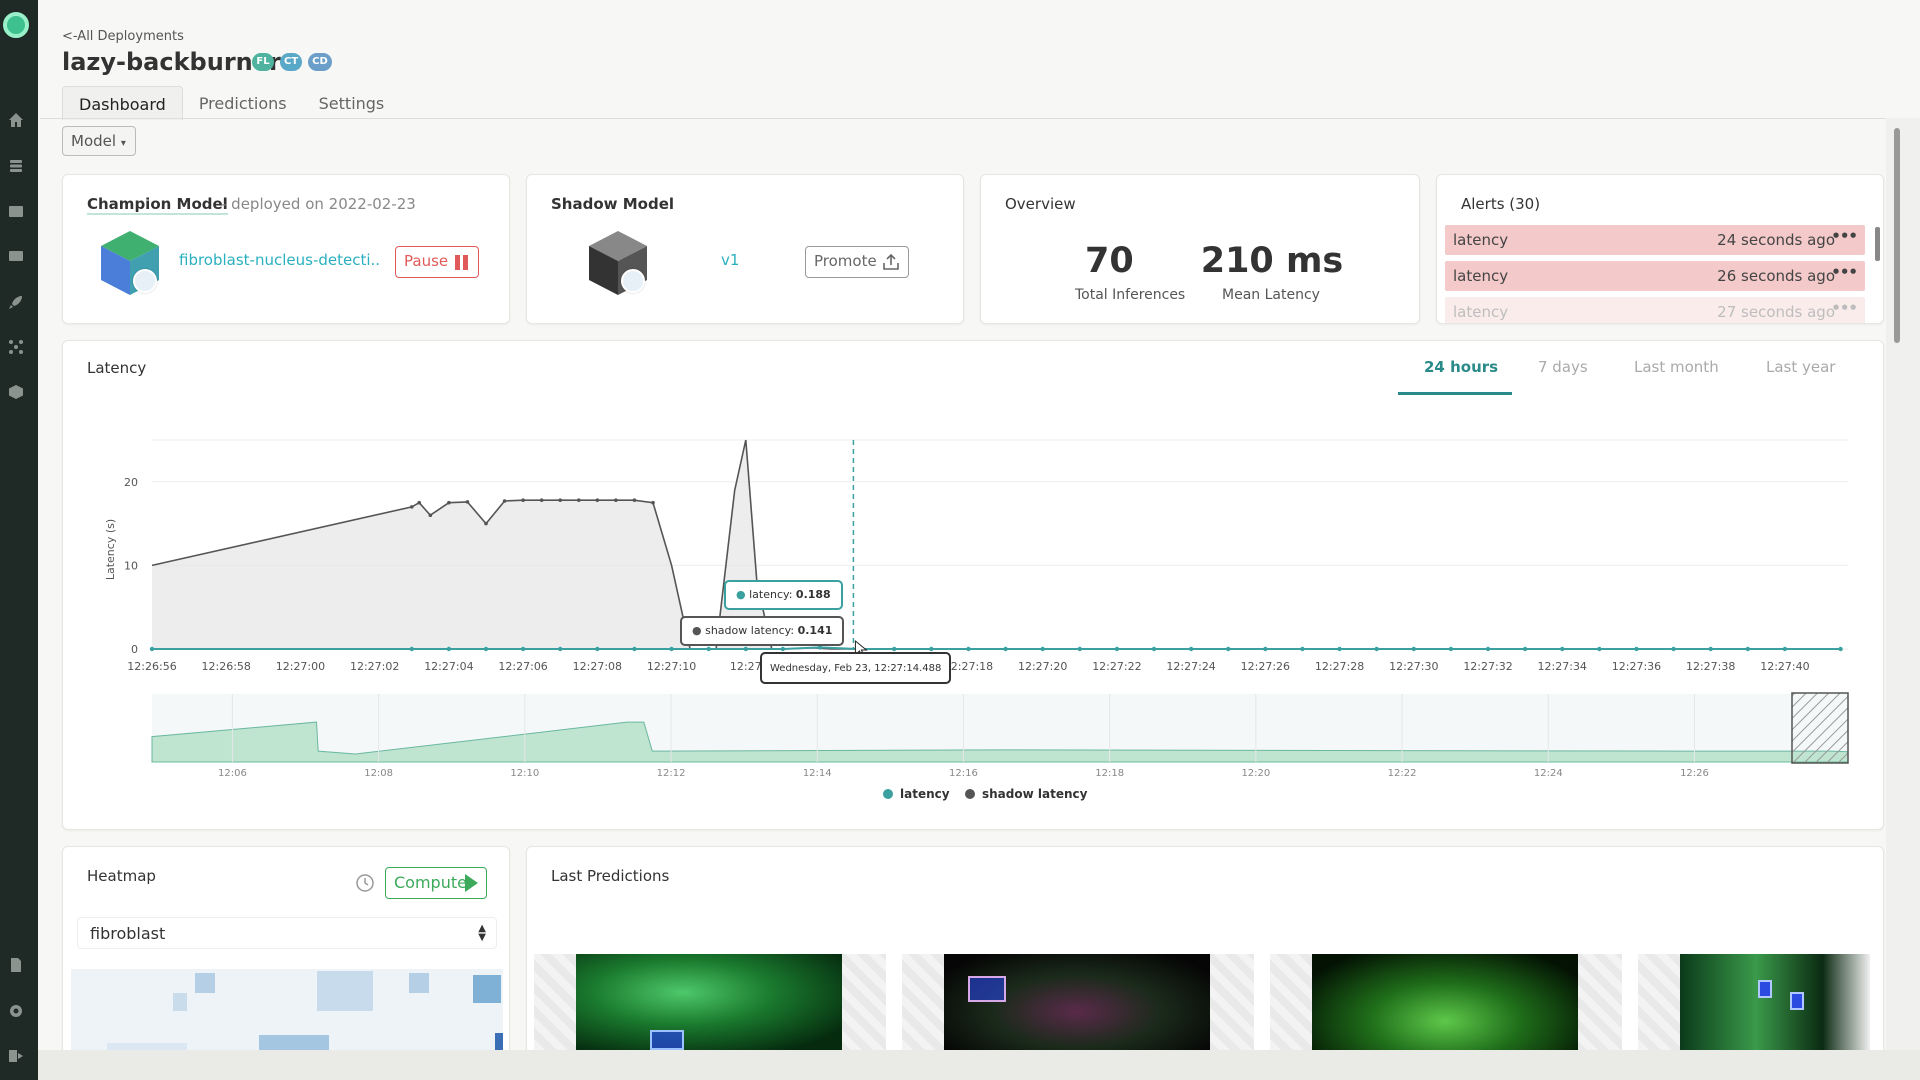 Image resolution: width=1920 pixels, height=1080 pixels. Describe the element at coordinates (378, 773) in the screenshot. I see `navigator-tick-label: 12:08` at that location.